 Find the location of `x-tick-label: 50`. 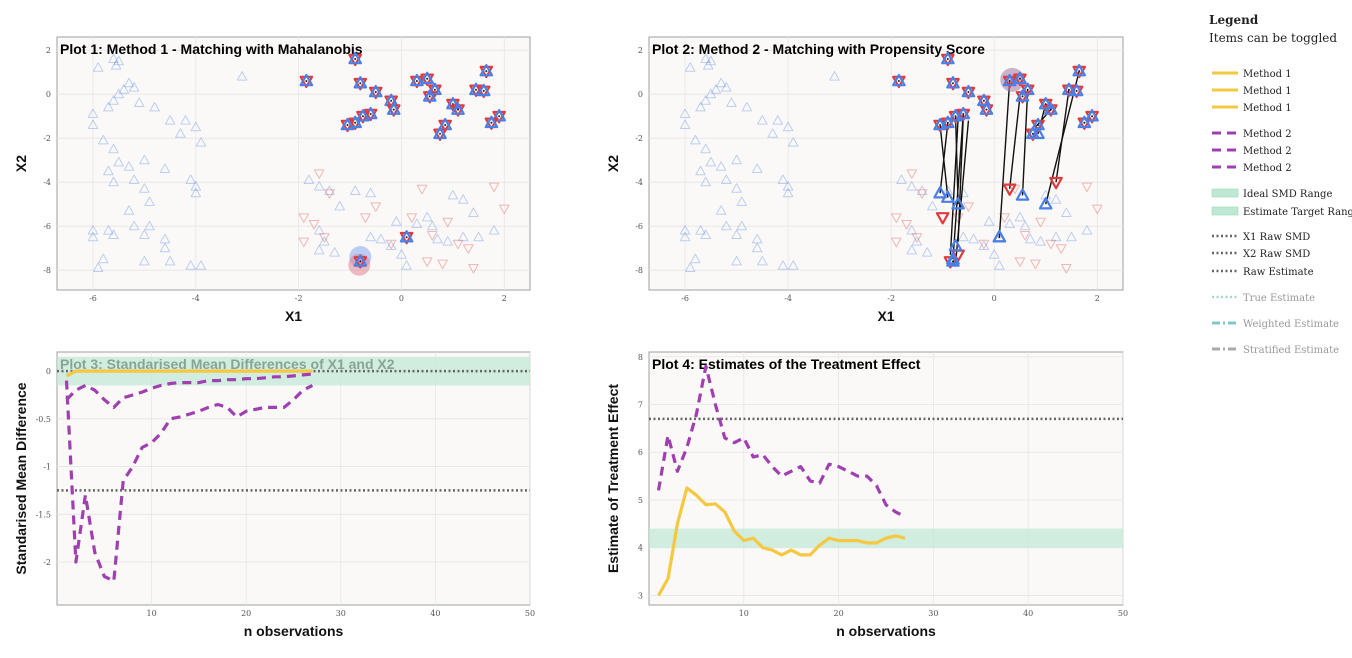

x-tick-label: 50 is located at coordinates (1123, 613).